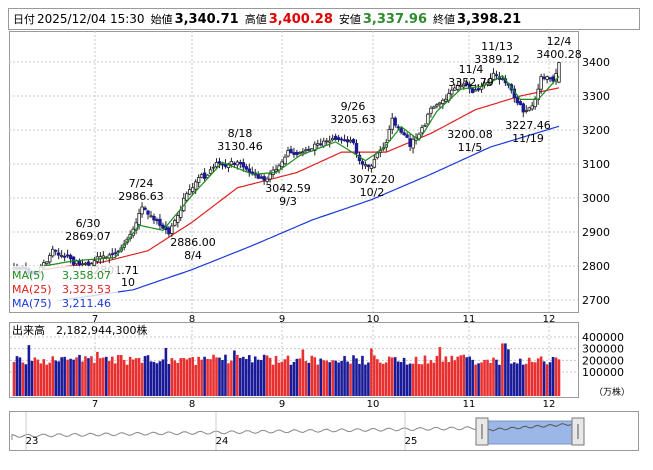 Image resolution: width=653 pixels, height=470 pixels. I want to click on ma-legend-box, so click(64, 288).